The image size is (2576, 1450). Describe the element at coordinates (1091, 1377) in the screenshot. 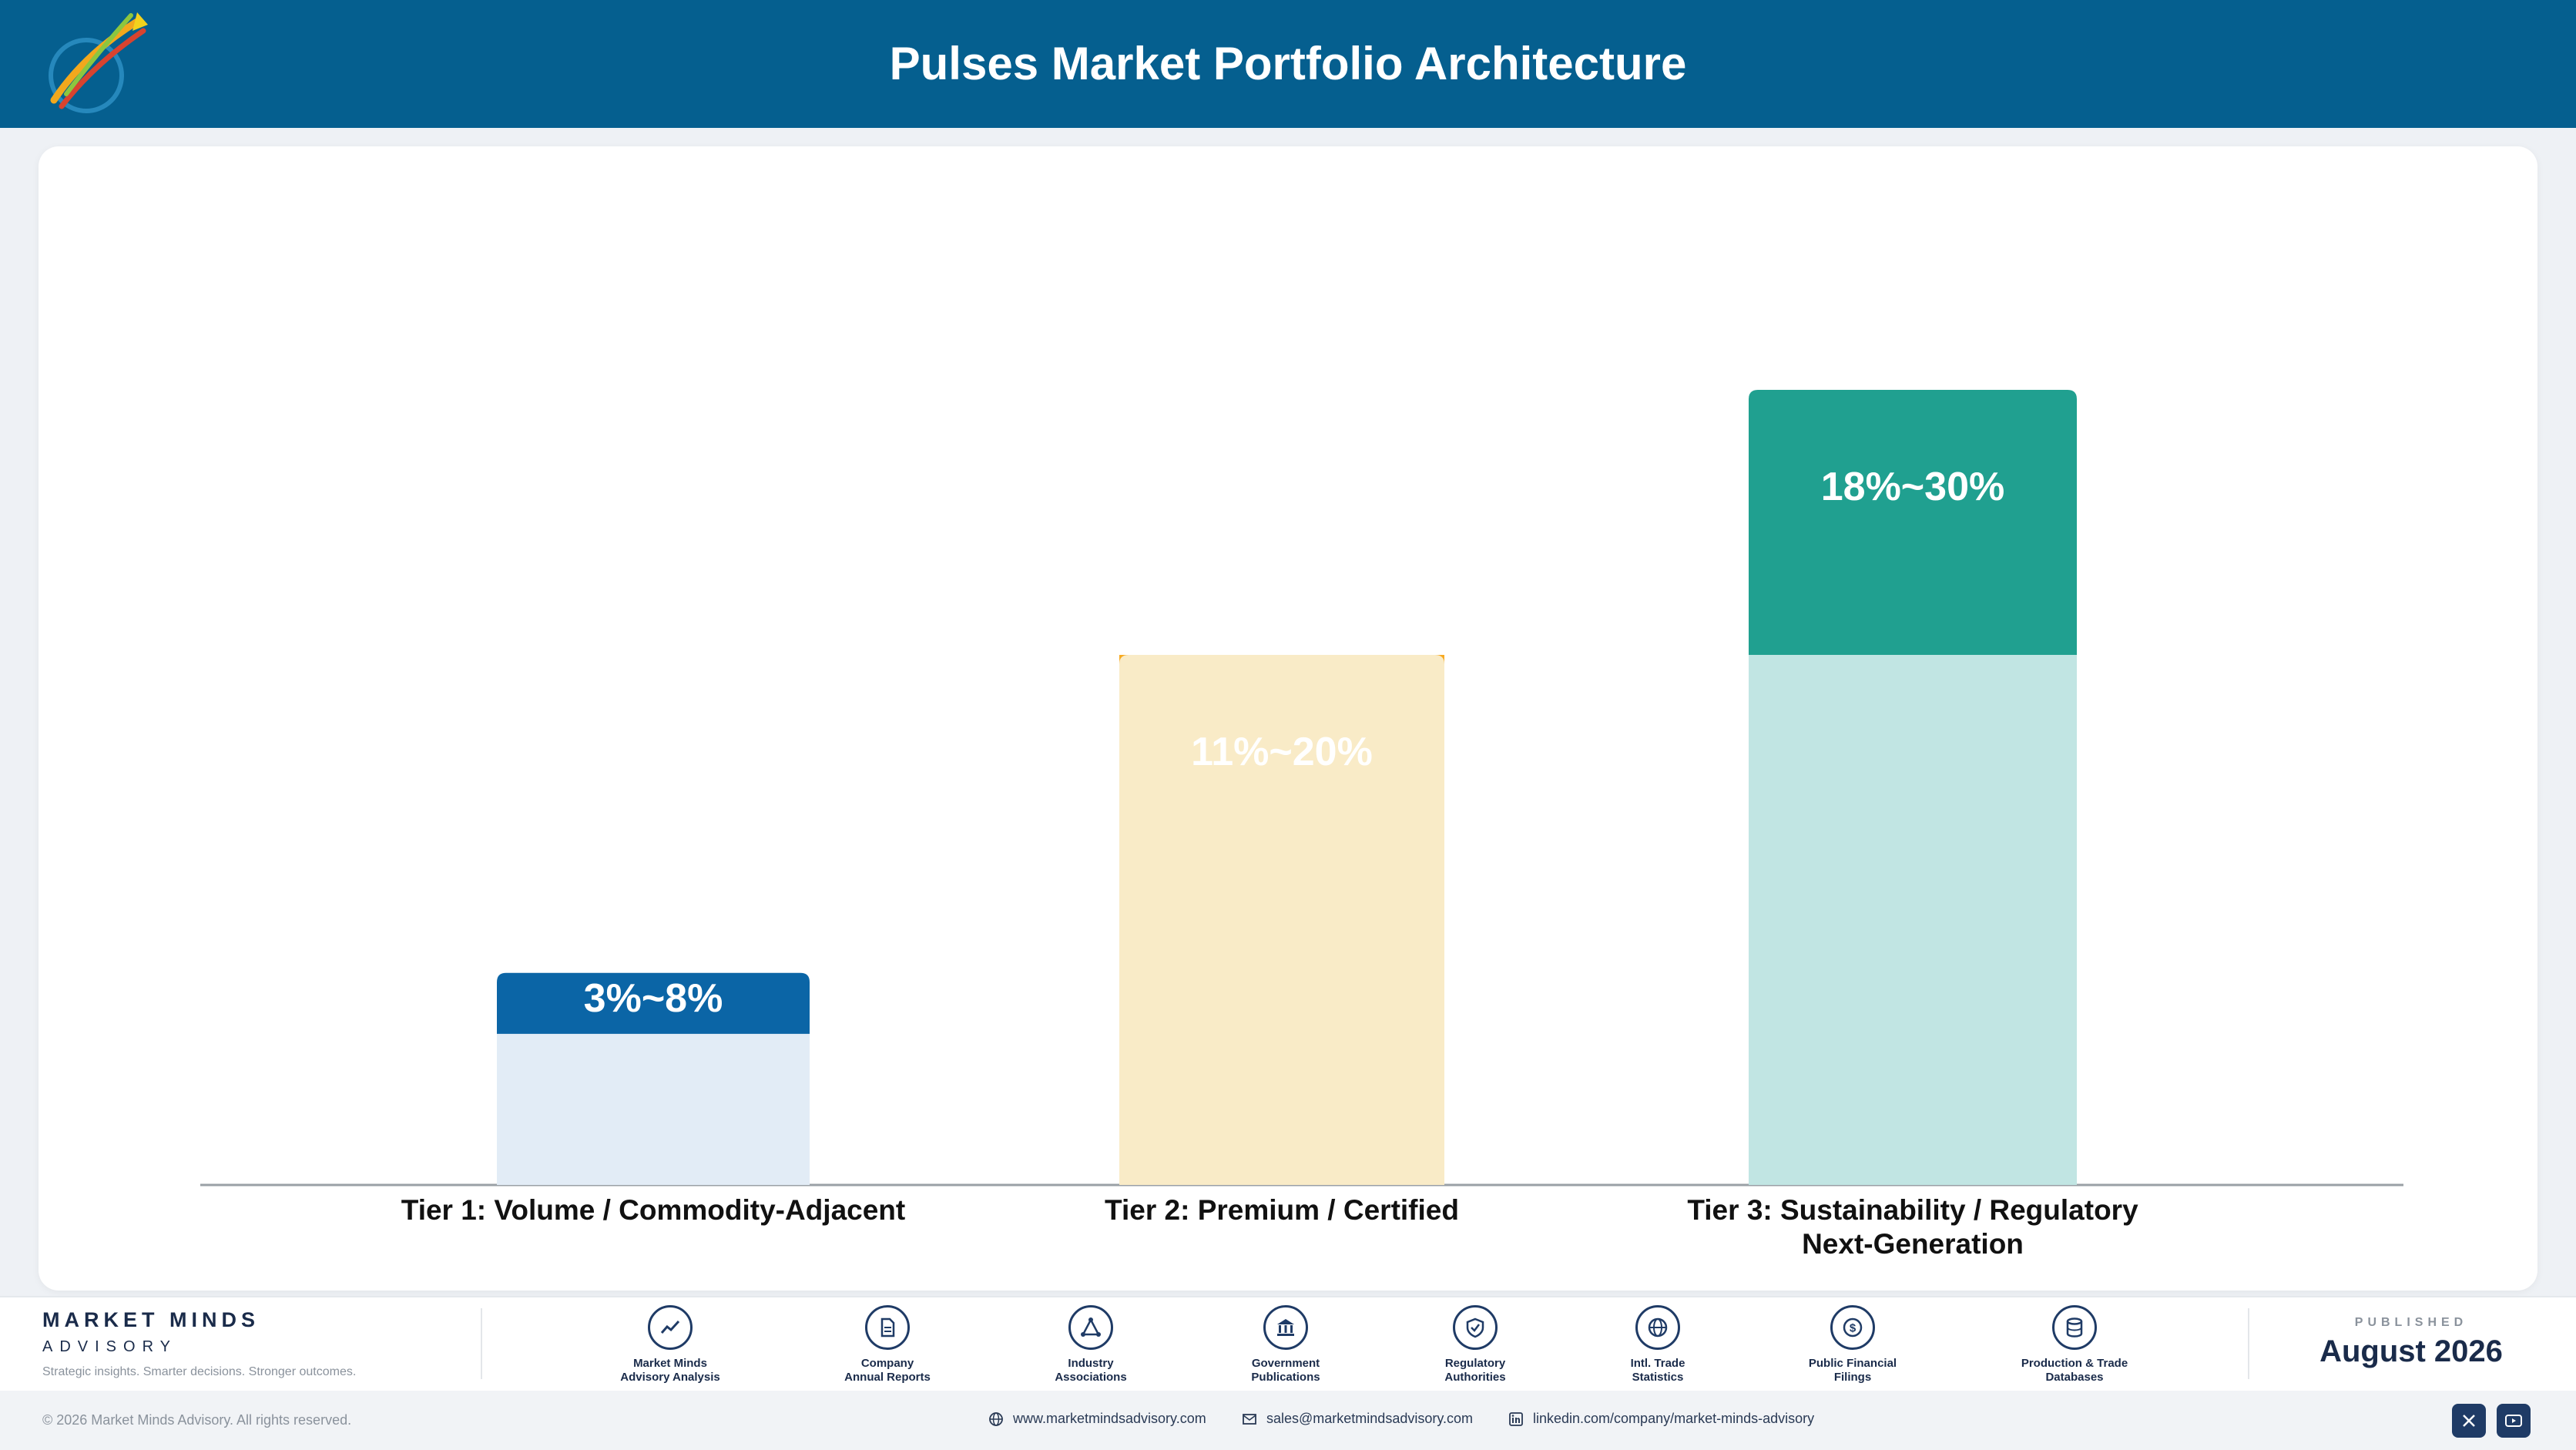

I see `source-label-line2: Associations` at that location.